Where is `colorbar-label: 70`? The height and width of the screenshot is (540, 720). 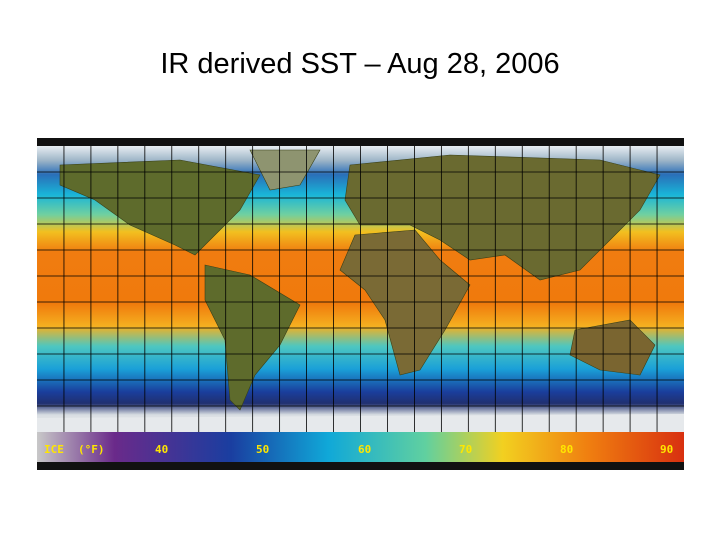 colorbar-label: 70 is located at coordinates (465, 449).